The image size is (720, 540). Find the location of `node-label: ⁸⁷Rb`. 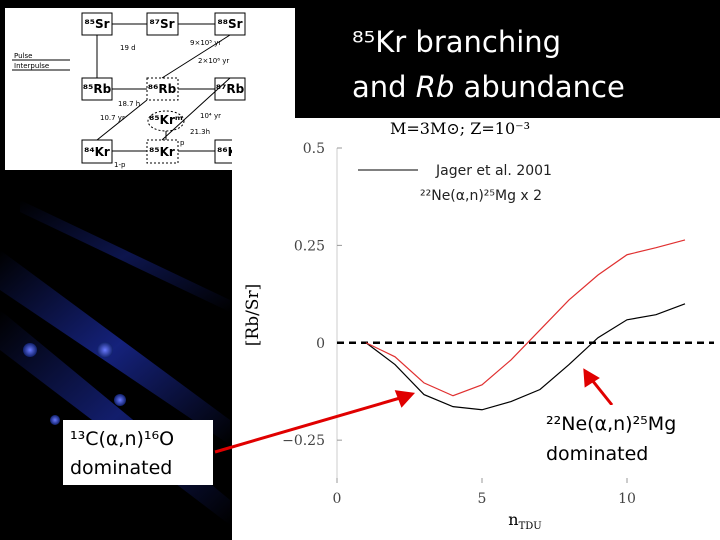

node-label: ⁸⁷Rb is located at coordinates (230, 89).